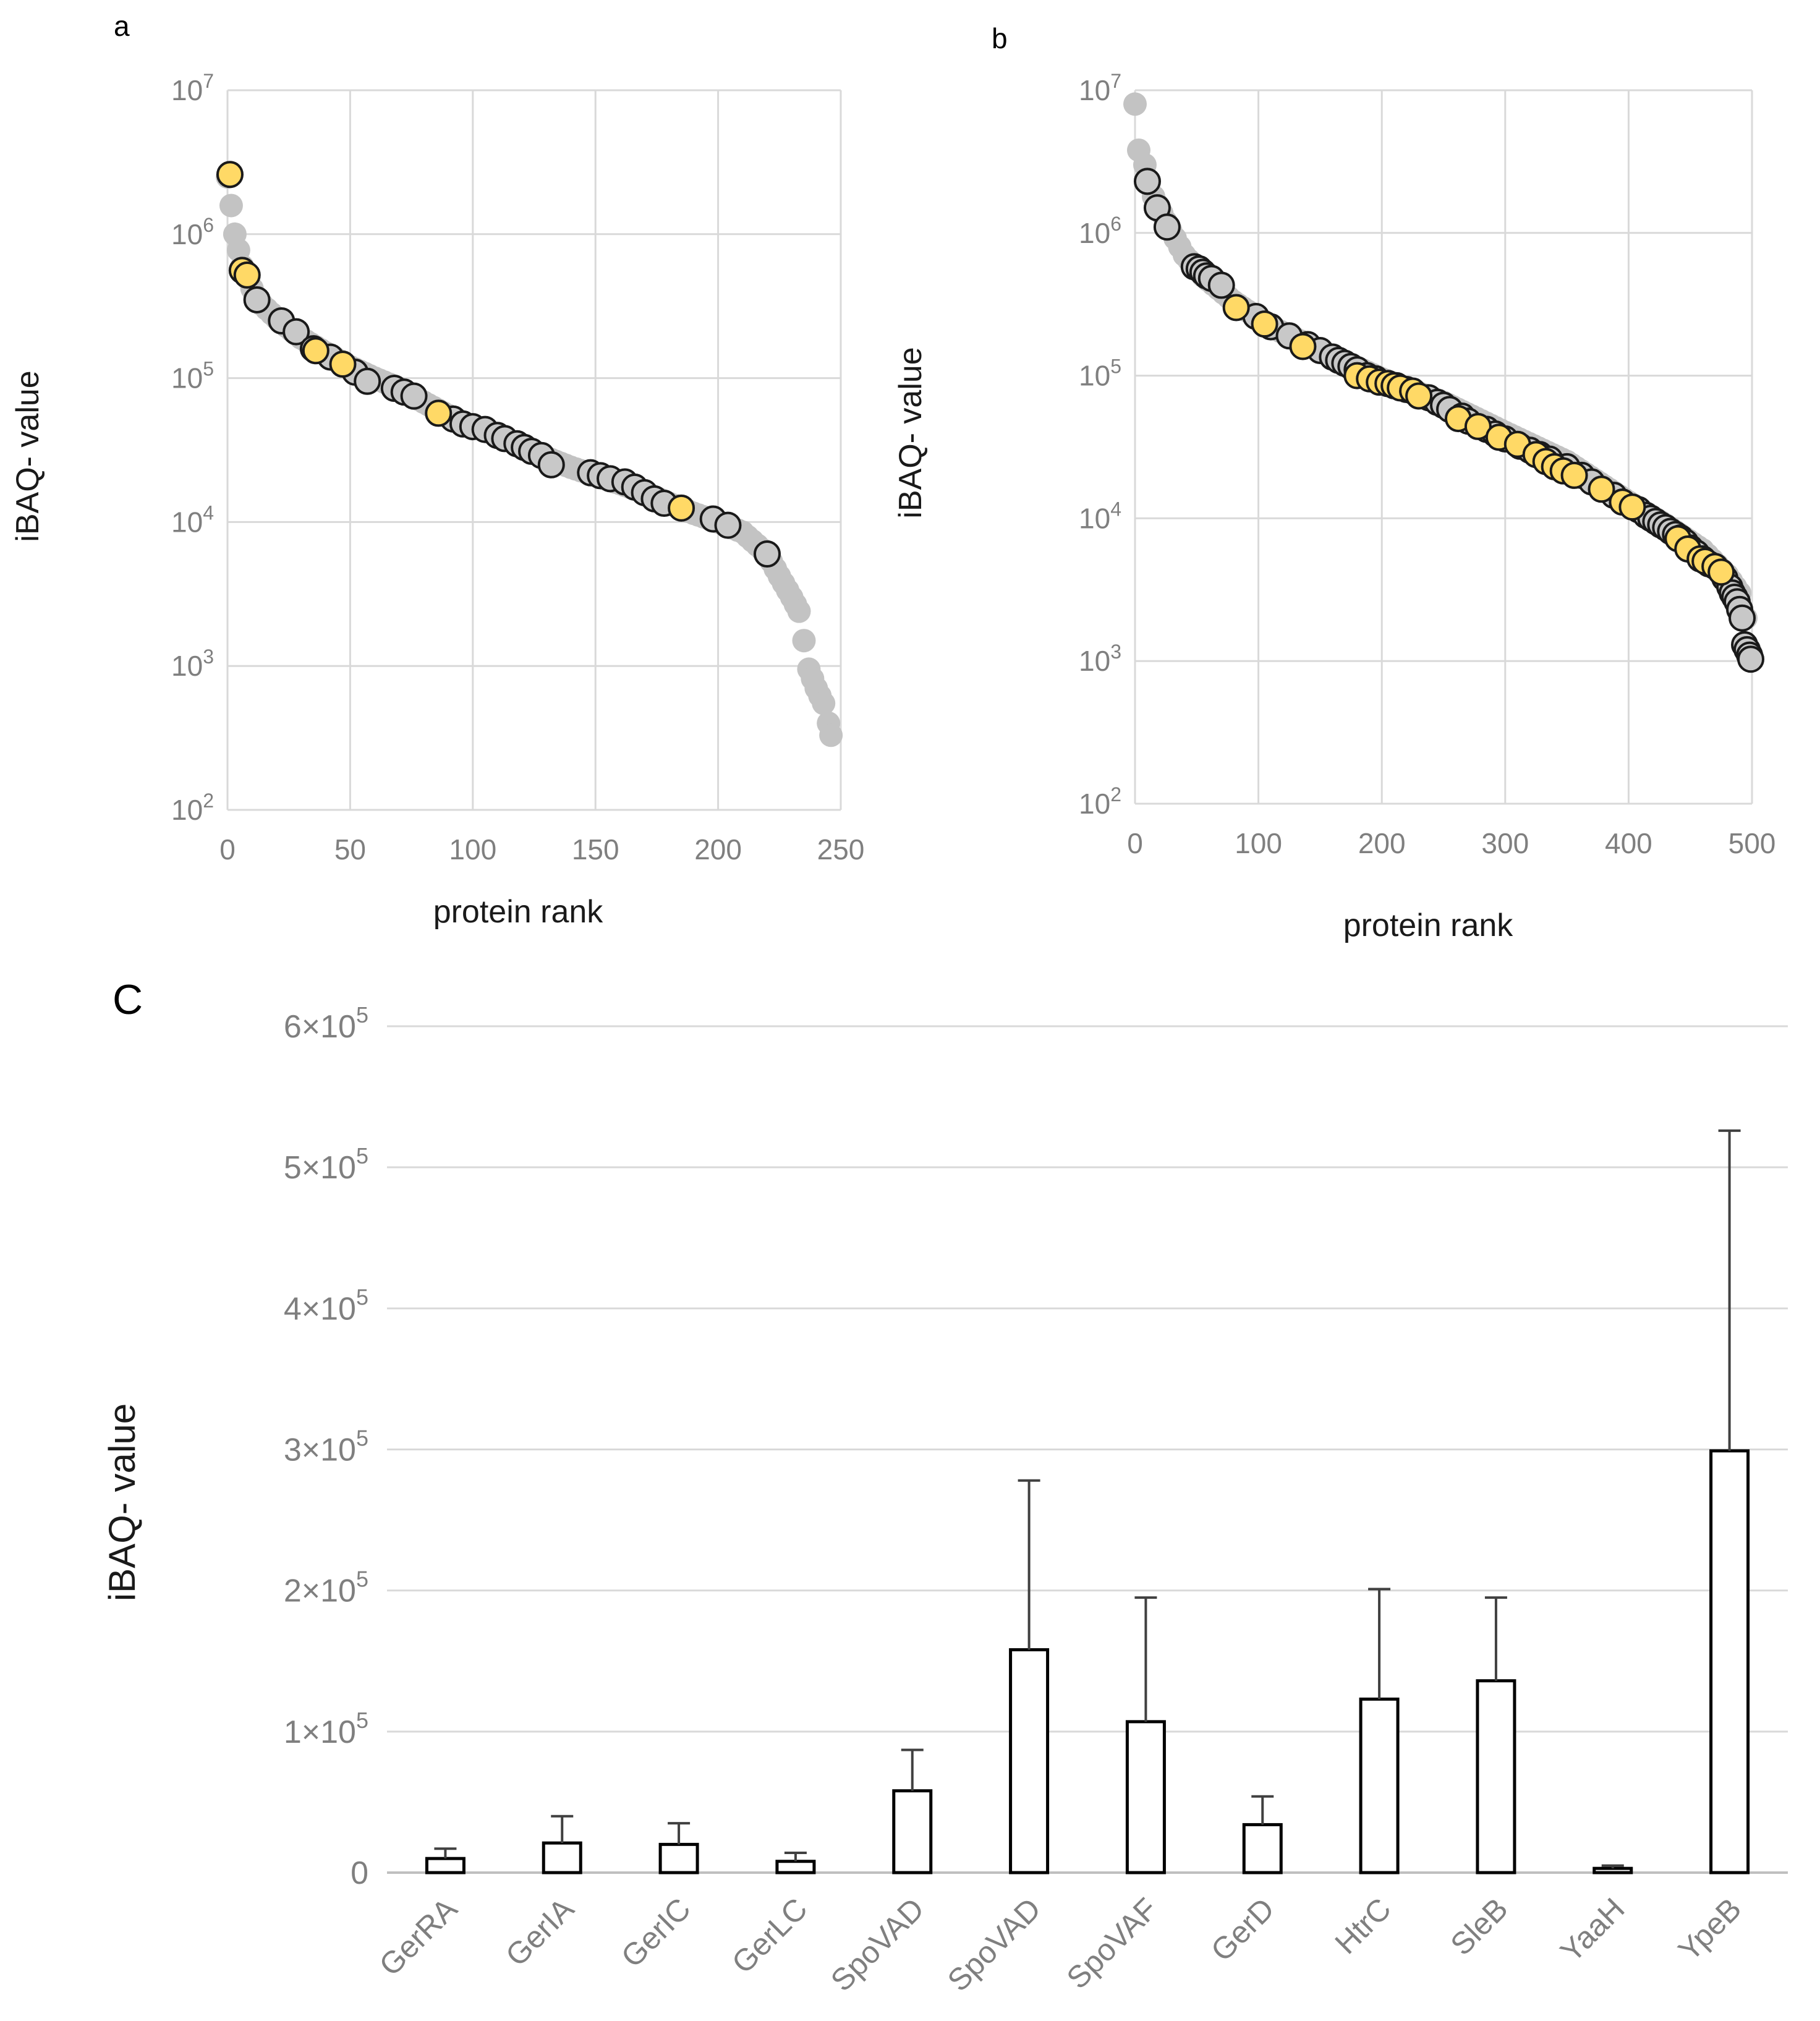 The width and height of the screenshot is (1820, 2021). What do you see at coordinates (1000, 38) in the screenshot?
I see `panel-label-b: b` at bounding box center [1000, 38].